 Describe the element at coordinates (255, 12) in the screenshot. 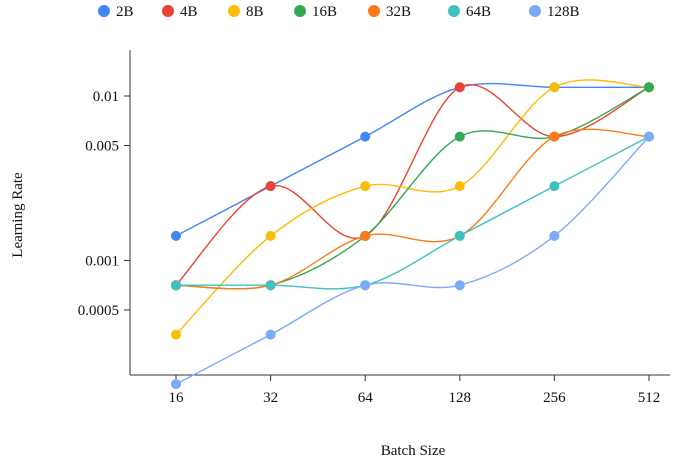

I see `legend-label: 8B` at that location.